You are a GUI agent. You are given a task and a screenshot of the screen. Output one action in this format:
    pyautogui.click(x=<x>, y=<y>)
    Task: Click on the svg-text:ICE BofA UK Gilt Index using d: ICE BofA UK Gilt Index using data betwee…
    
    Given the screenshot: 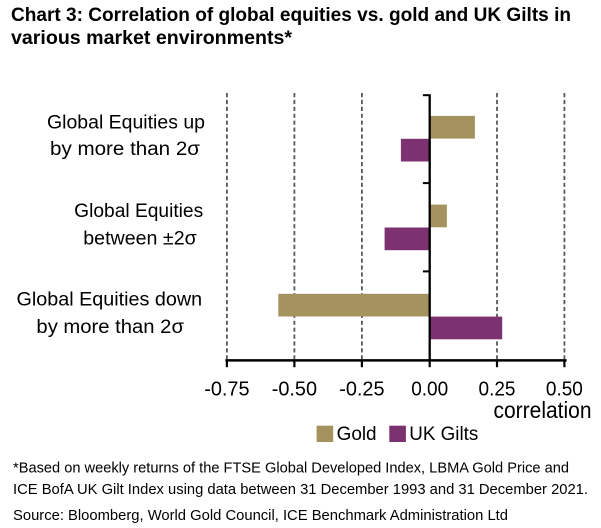 What is the action you would take?
    pyautogui.click(x=300, y=489)
    